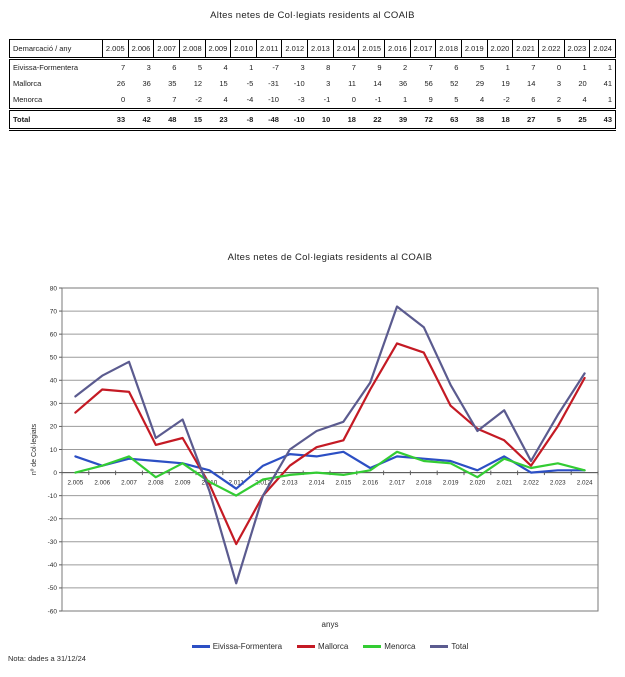  What do you see at coordinates (223, 83) in the screenshot?
I see `table-cell: 15` at bounding box center [223, 83].